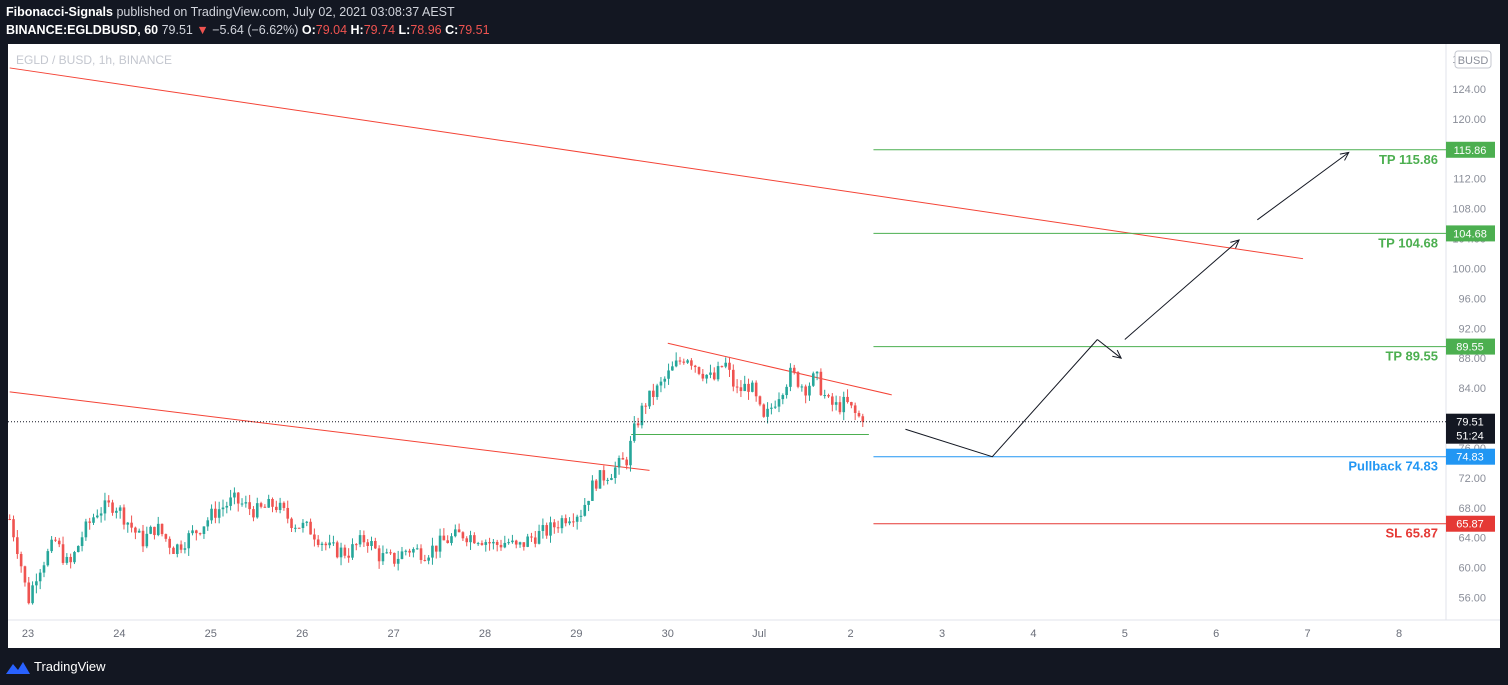  I want to click on x-tick-label: 30, so click(668, 634).